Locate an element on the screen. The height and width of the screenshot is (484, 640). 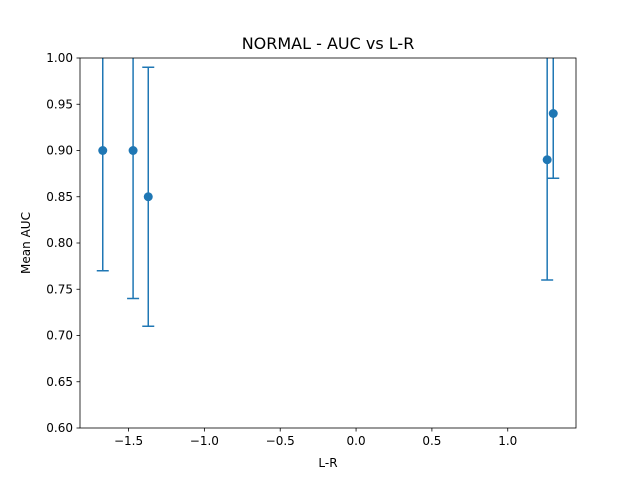
y-tick-label: 0.90 is located at coordinates (59, 151).